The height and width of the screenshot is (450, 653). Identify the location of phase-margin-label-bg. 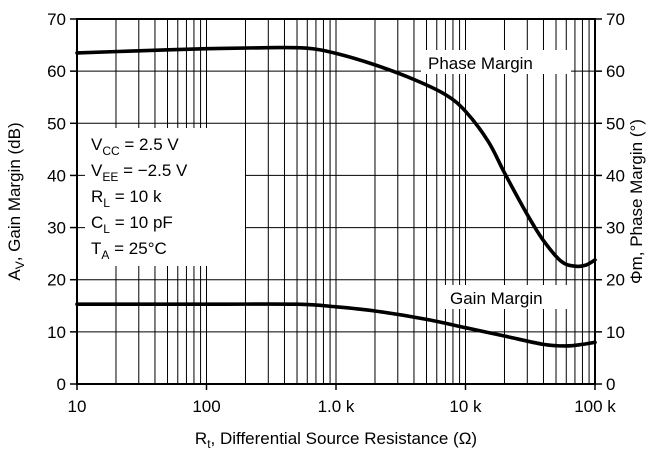
(496, 62).